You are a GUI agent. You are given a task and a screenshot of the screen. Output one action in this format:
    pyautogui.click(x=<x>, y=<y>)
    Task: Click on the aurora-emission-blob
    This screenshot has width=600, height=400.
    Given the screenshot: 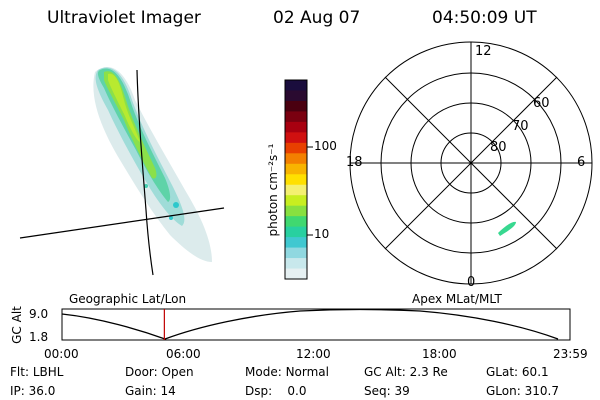 What is the action you would take?
    pyautogui.click(x=152, y=164)
    